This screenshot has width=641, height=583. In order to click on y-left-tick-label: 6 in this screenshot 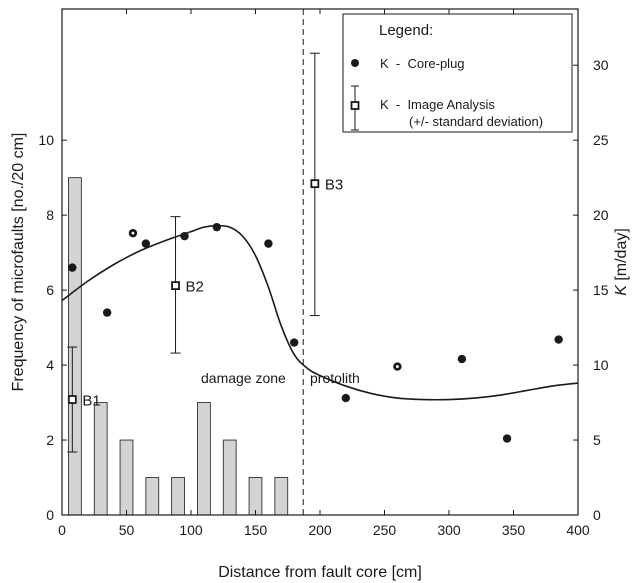, I will do `click(50, 290)`.